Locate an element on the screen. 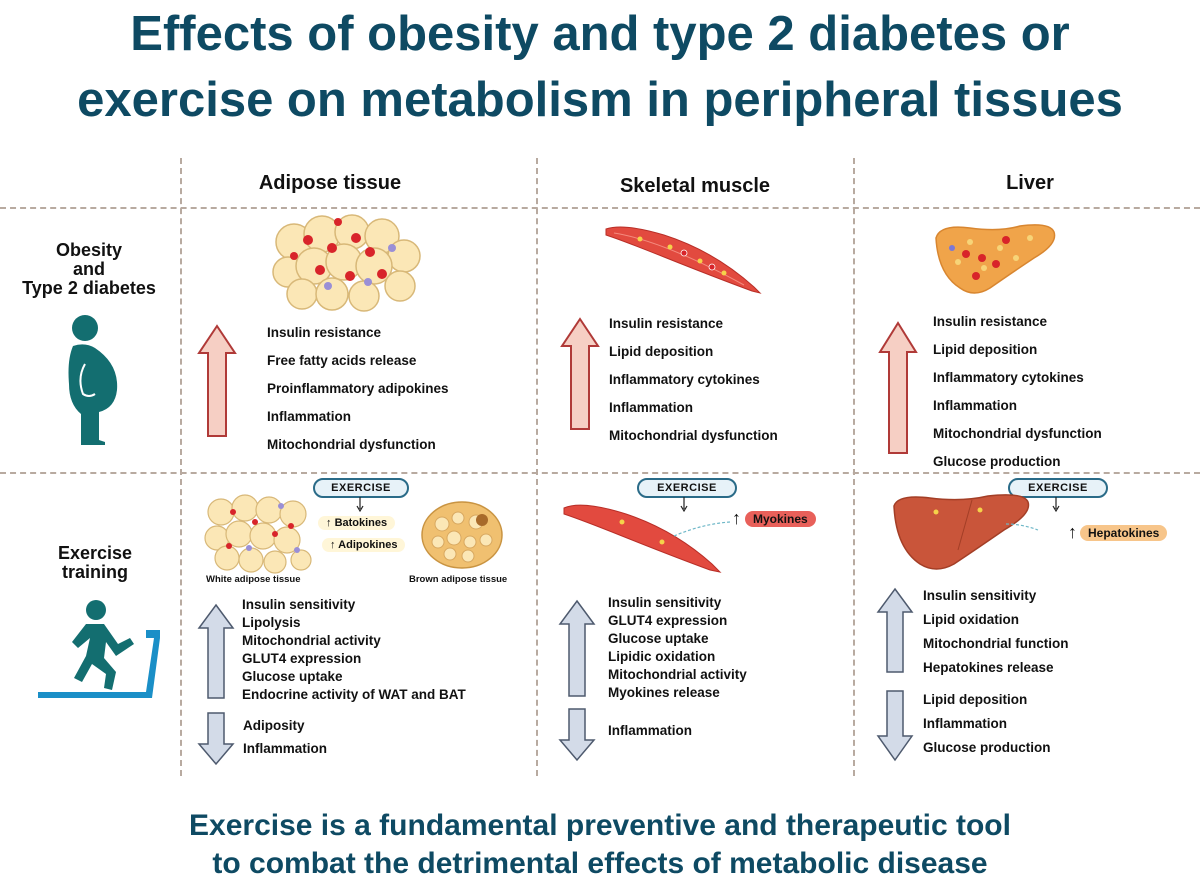  white-adipose-illustration is located at coordinates (258, 534).